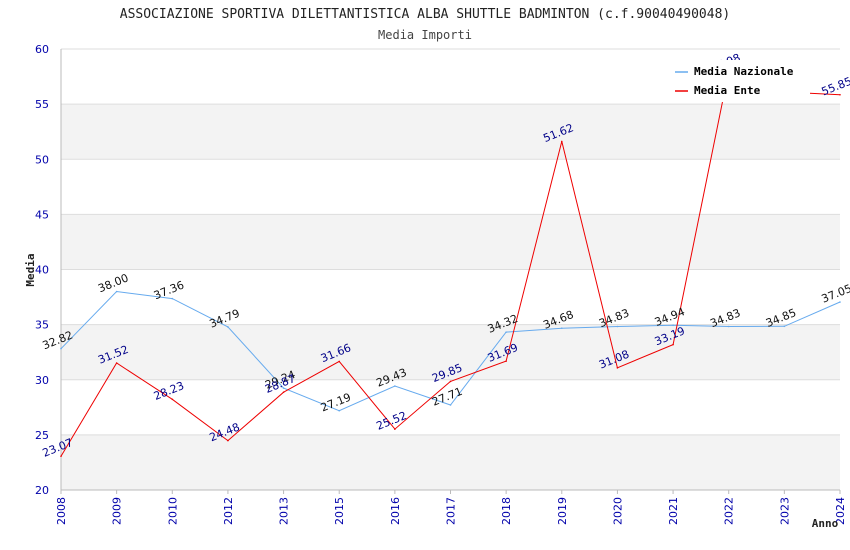  What do you see at coordinates (825, 523) in the screenshot?
I see `x-axis-label: Anno` at bounding box center [825, 523].